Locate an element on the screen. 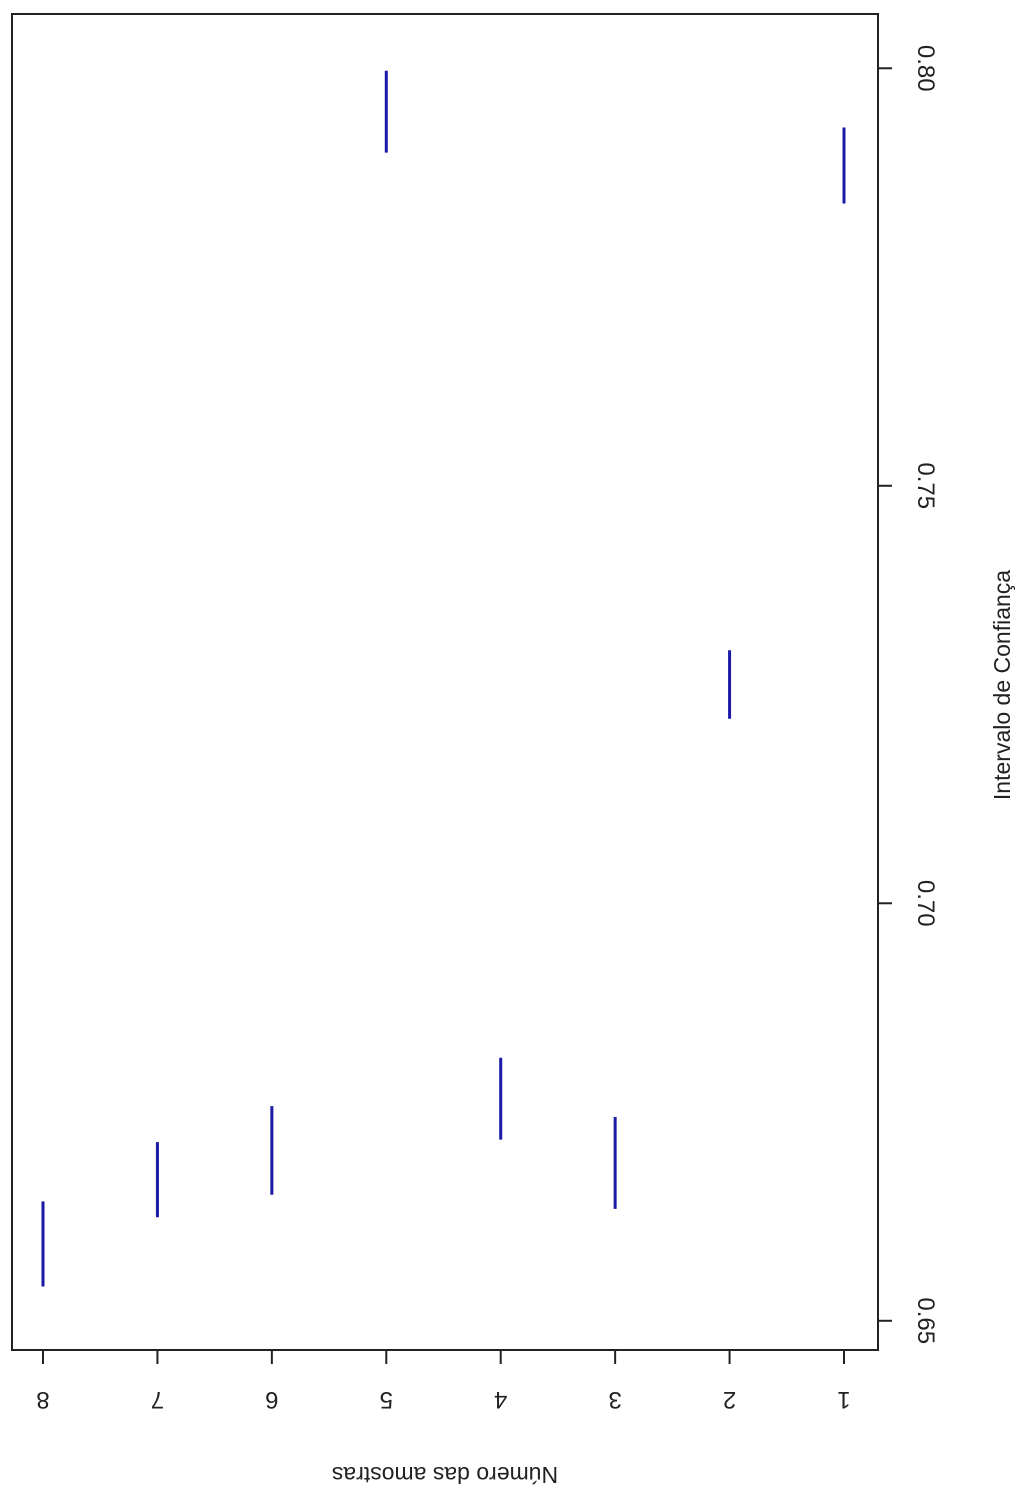 The width and height of the screenshot is (1022, 1485). sample-tick-label-8: 8 is located at coordinates (42, 1399).